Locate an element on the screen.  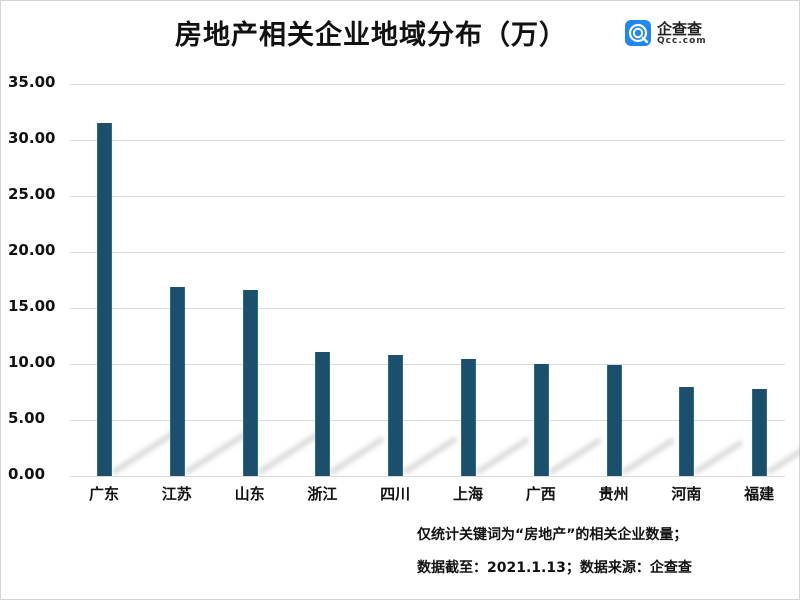
note-line-1: 仅统计关键词为“房地产”的相关企业数量； is located at coordinates (552, 535).